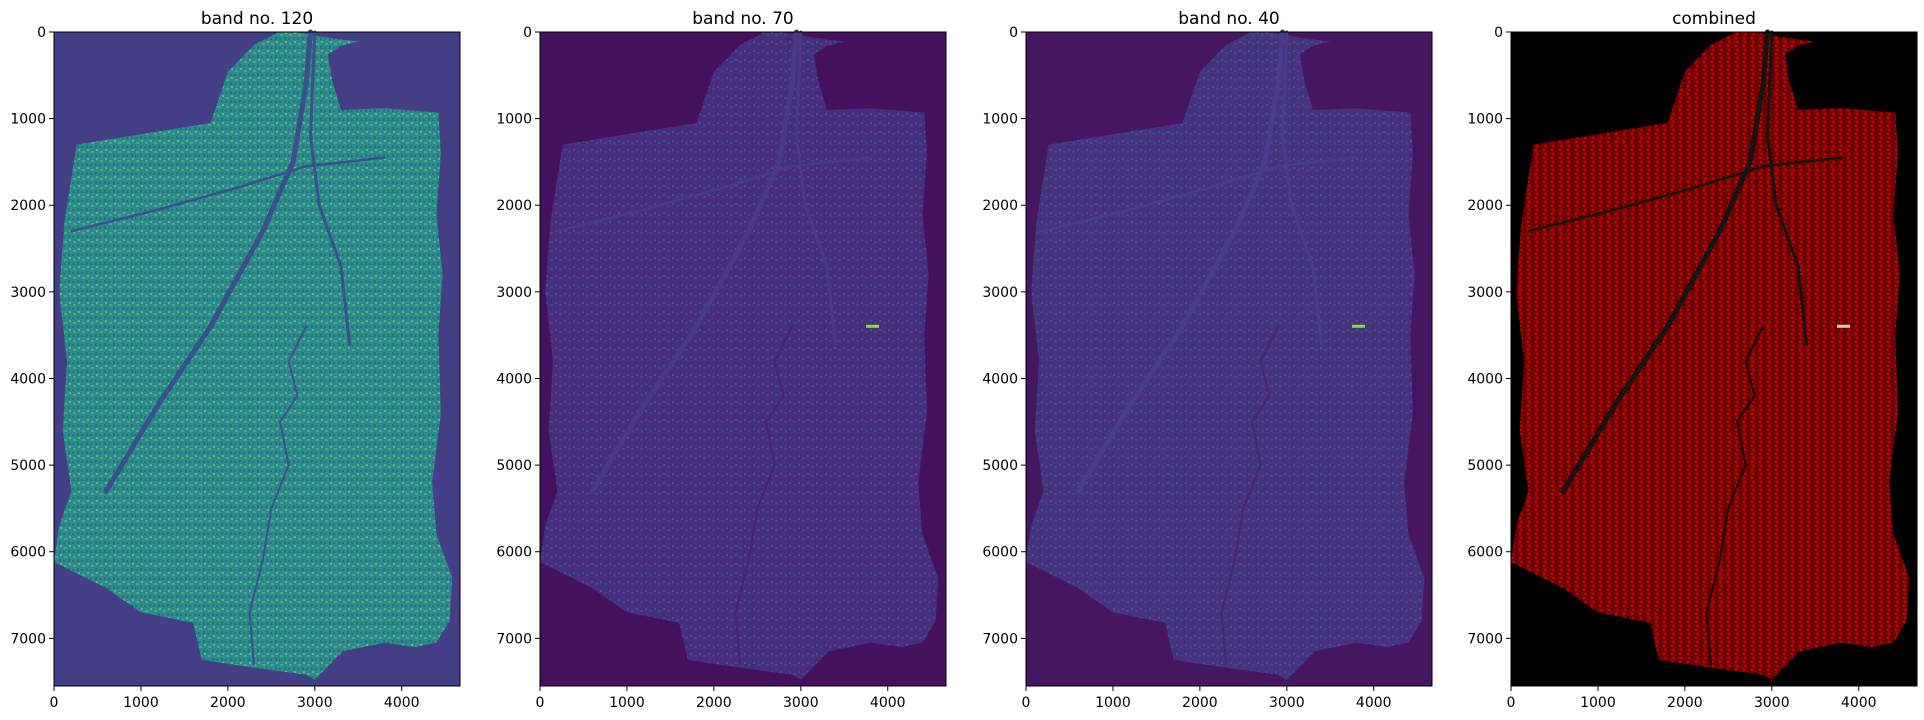 The width and height of the screenshot is (1924, 720). What do you see at coordinates (1229, 19) in the screenshot?
I see `subplot-title: band no. 40` at bounding box center [1229, 19].